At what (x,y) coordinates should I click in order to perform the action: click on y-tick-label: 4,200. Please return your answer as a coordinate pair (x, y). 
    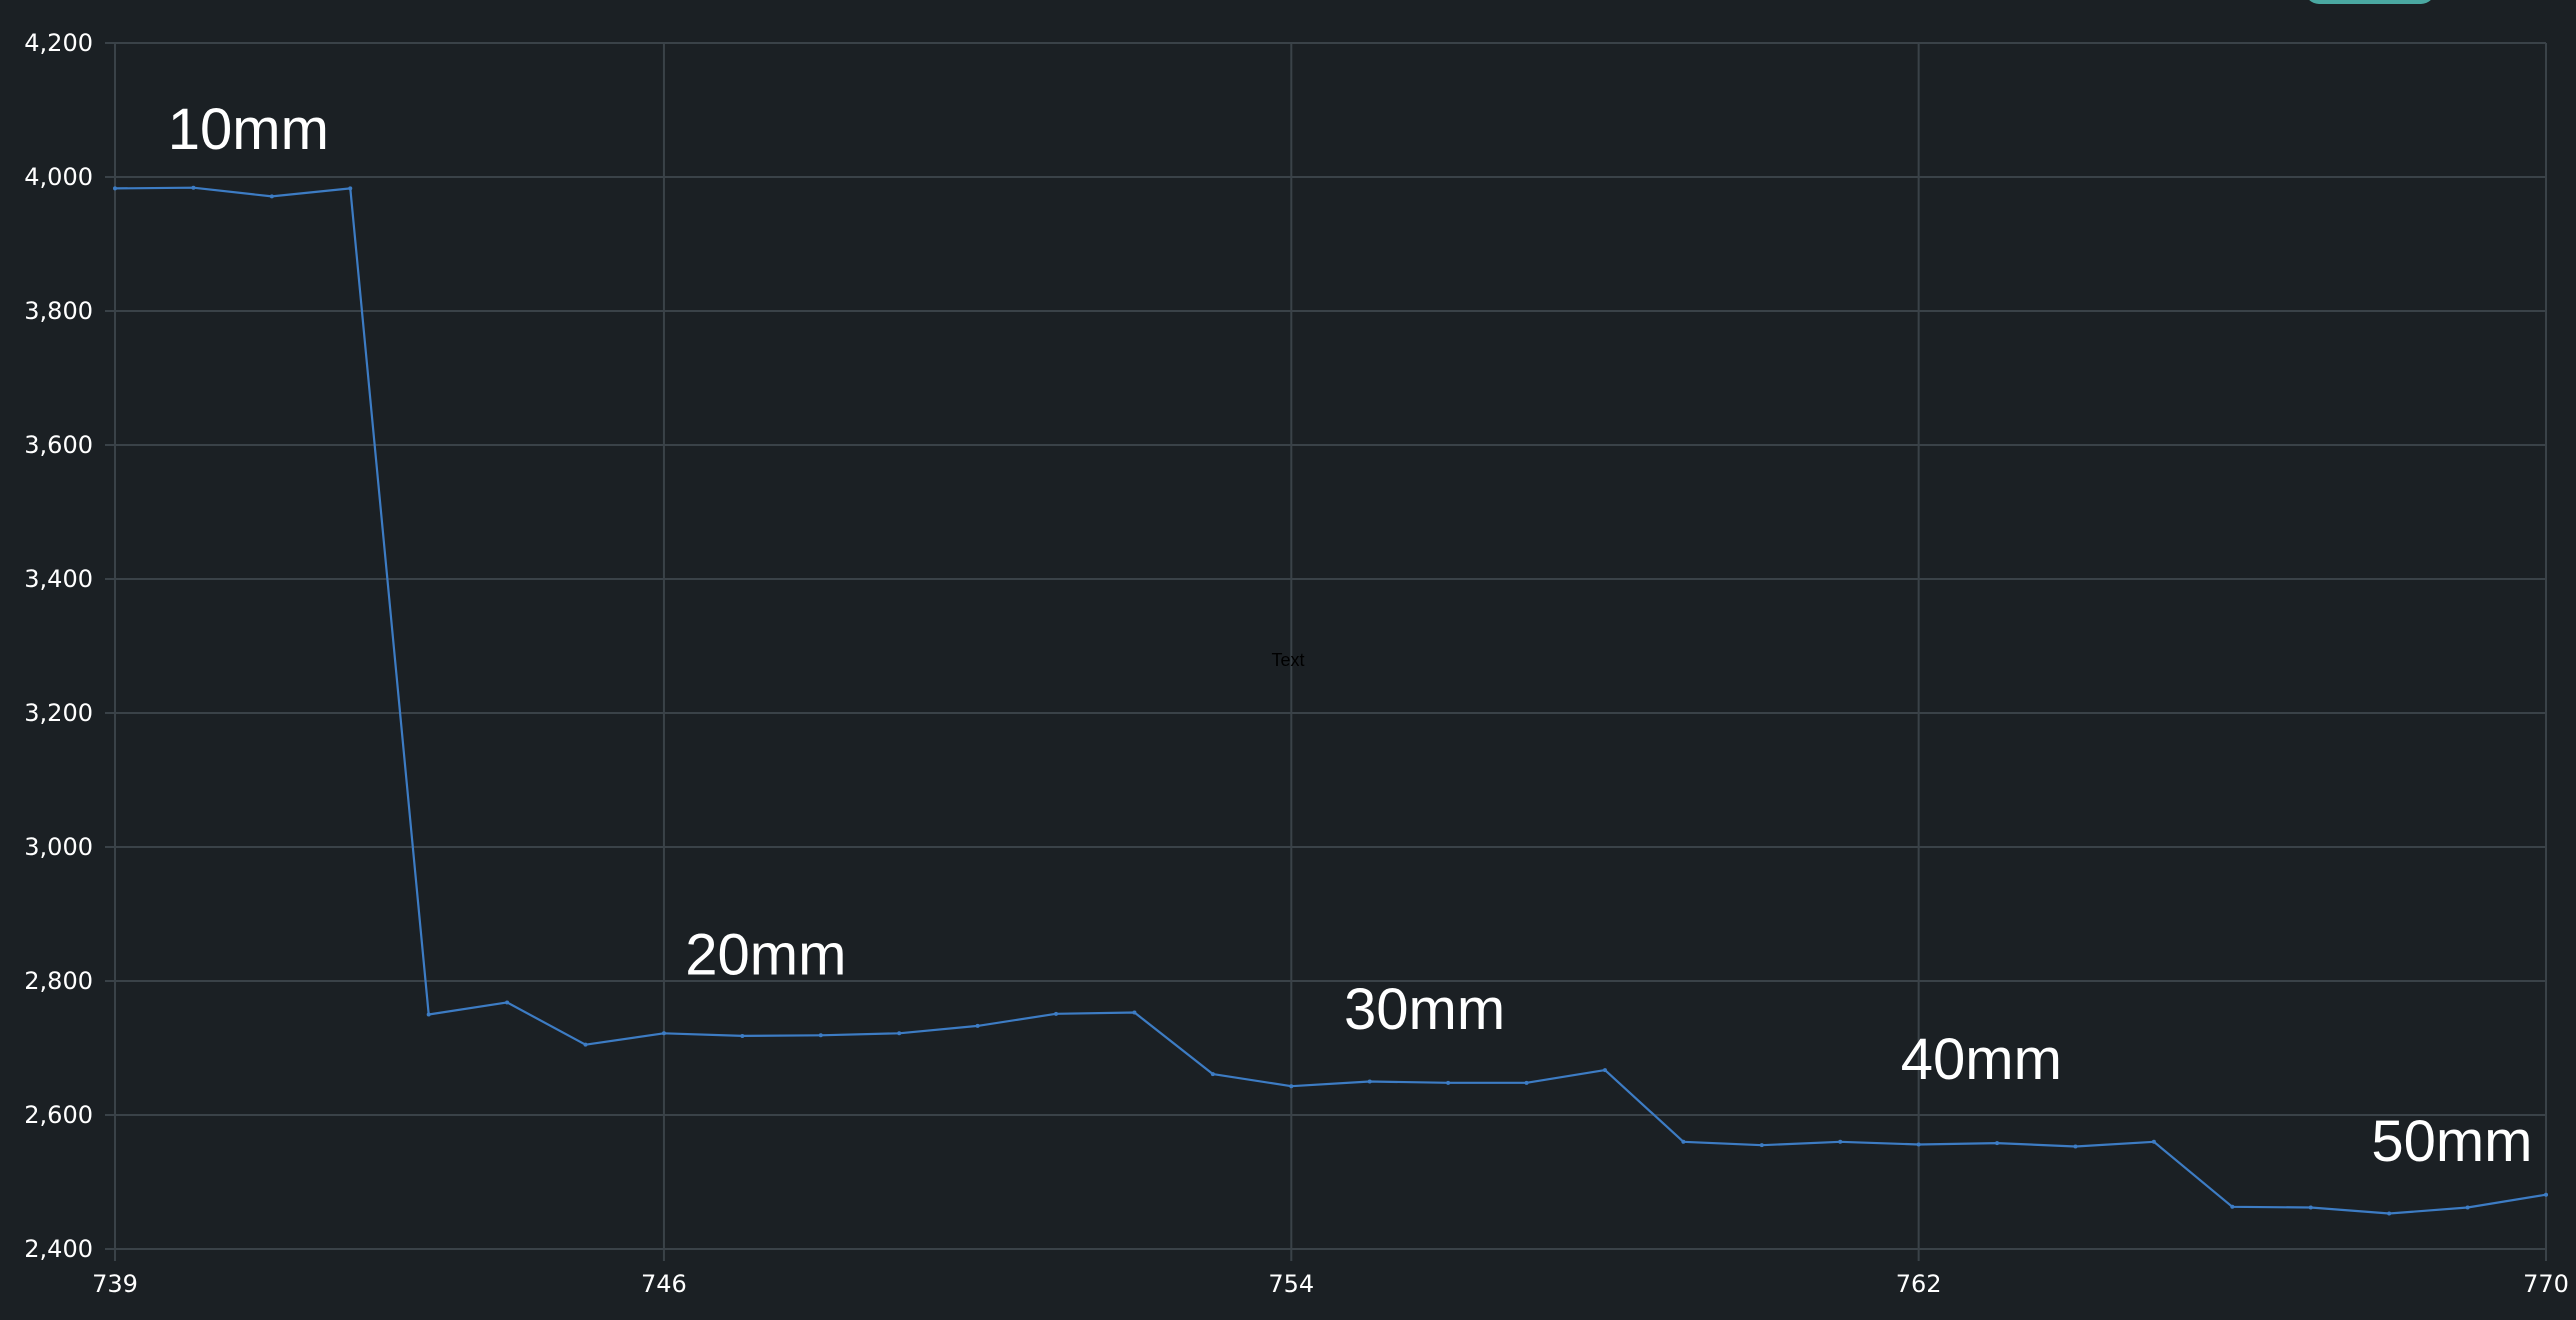
    Looking at the image, I should click on (58, 43).